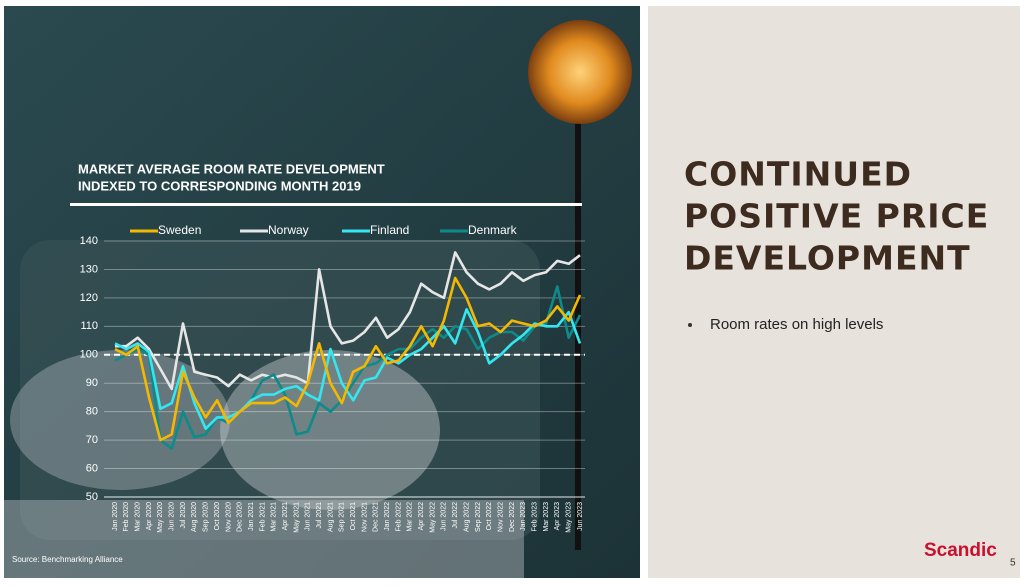  Describe the element at coordinates (89, 241) in the screenshot. I see `y-tick-label: 140` at that location.